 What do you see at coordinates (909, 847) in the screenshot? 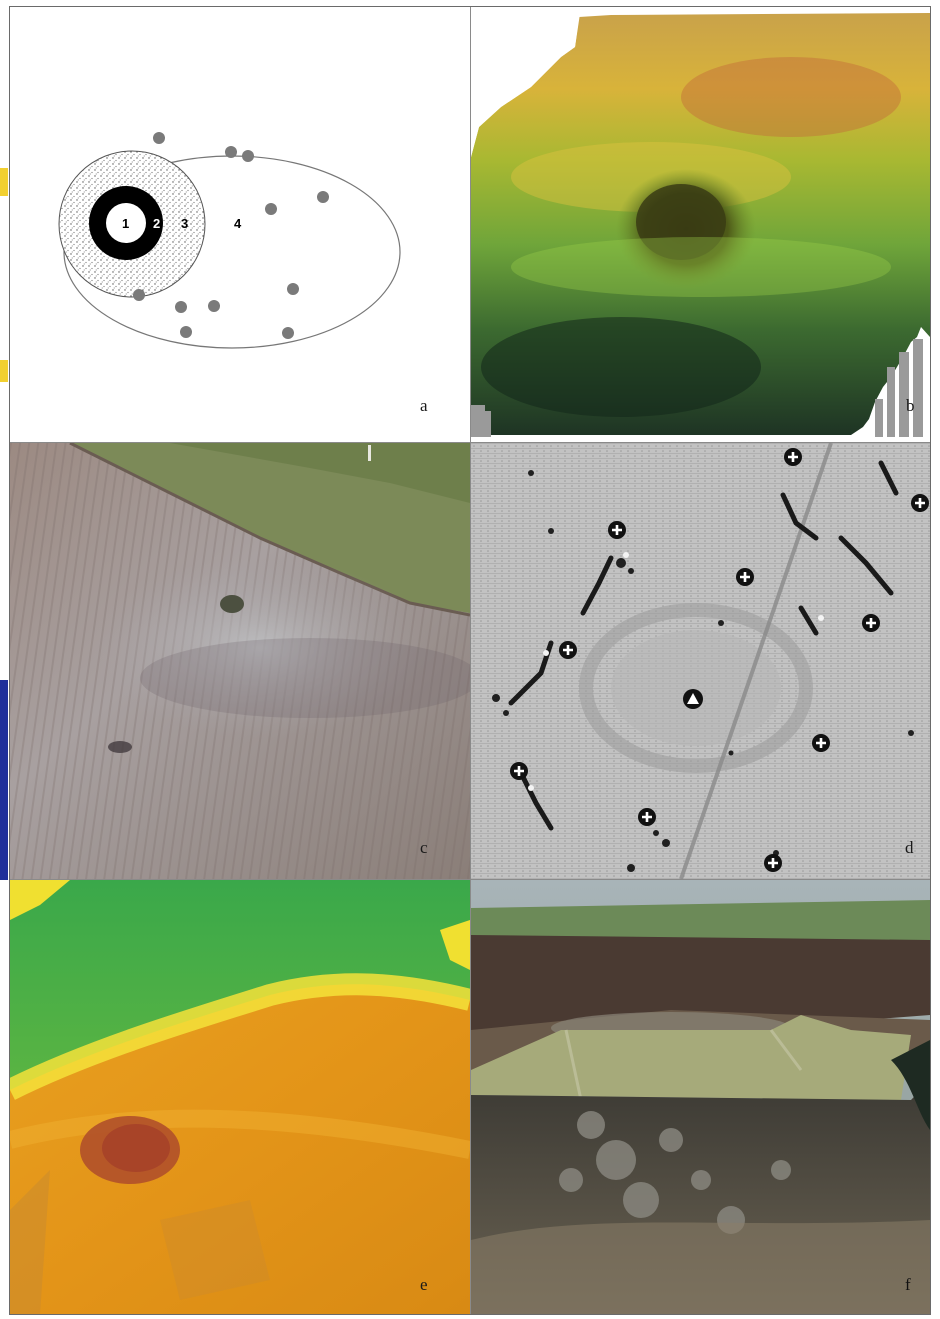
I see `panel-label-d: d` at bounding box center [909, 847].